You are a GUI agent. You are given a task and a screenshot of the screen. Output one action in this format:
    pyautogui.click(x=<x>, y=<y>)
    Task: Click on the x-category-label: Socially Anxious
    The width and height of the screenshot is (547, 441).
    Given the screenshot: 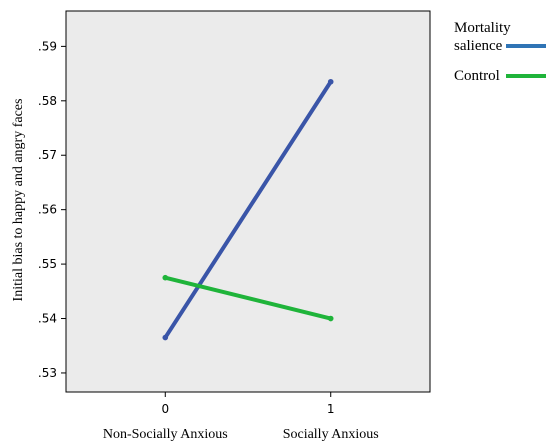 What is the action you would take?
    pyautogui.click(x=331, y=434)
    